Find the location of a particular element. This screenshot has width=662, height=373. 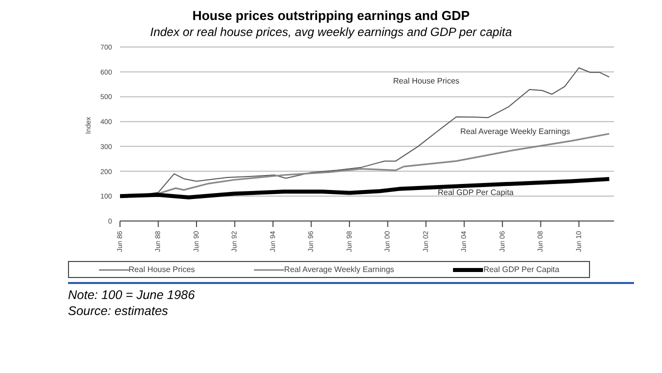

annotation: Real GDP Per Capita is located at coordinates (476, 192).